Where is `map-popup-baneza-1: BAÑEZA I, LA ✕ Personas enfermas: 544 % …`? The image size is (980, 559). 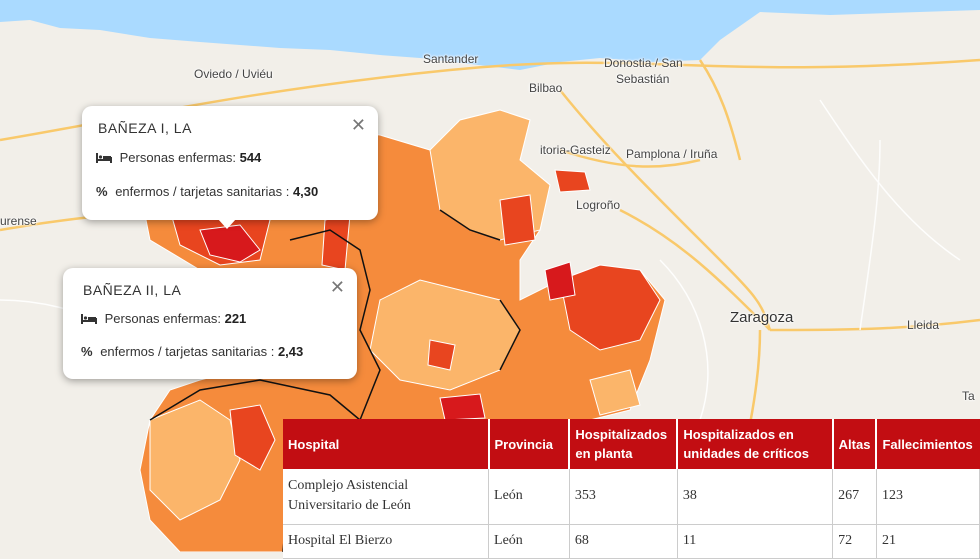 map-popup-baneza-1: BAÑEZA I, LA ✕ Personas enfermas: 544 % … is located at coordinates (230, 167).